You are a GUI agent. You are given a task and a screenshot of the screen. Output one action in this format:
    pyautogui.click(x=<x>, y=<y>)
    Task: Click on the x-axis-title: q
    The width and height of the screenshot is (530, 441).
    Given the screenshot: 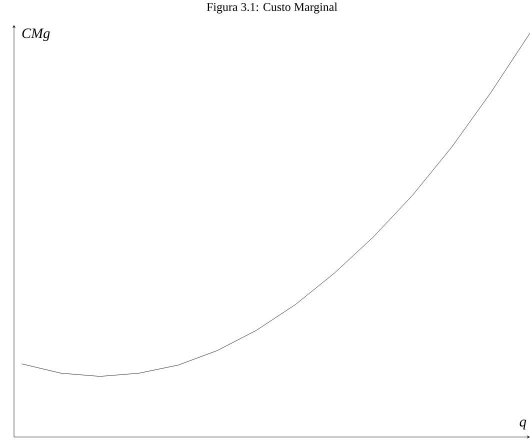 What is the action you would take?
    pyautogui.click(x=523, y=425)
    